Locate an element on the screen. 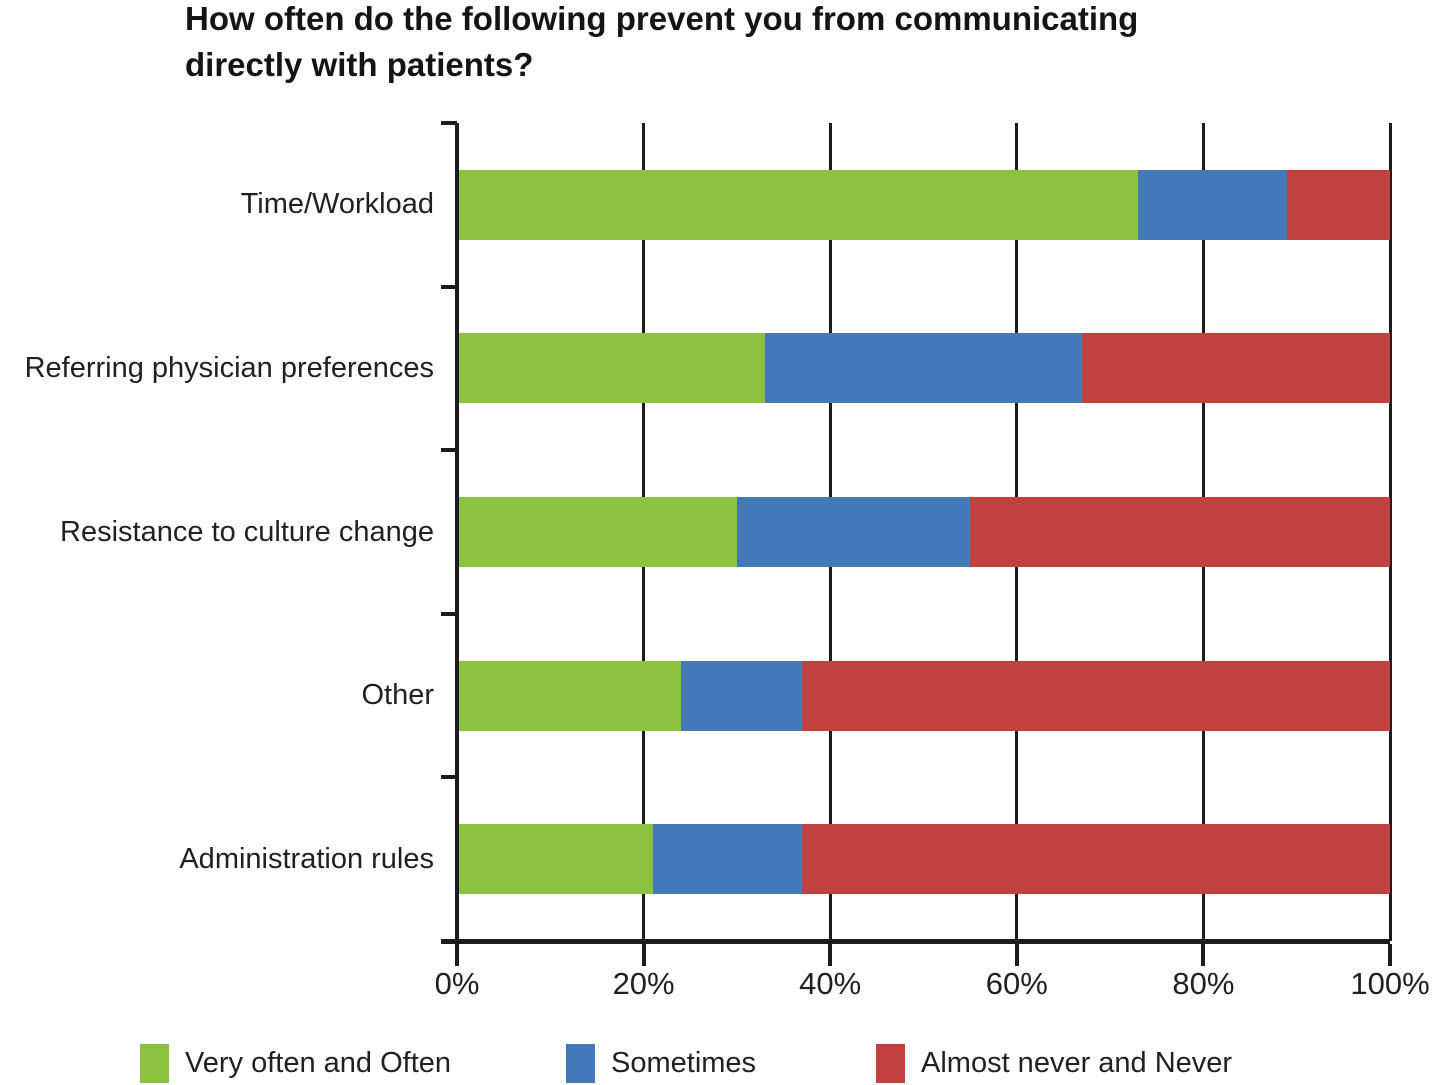  x-tick-label: 40% is located at coordinates (830, 983).